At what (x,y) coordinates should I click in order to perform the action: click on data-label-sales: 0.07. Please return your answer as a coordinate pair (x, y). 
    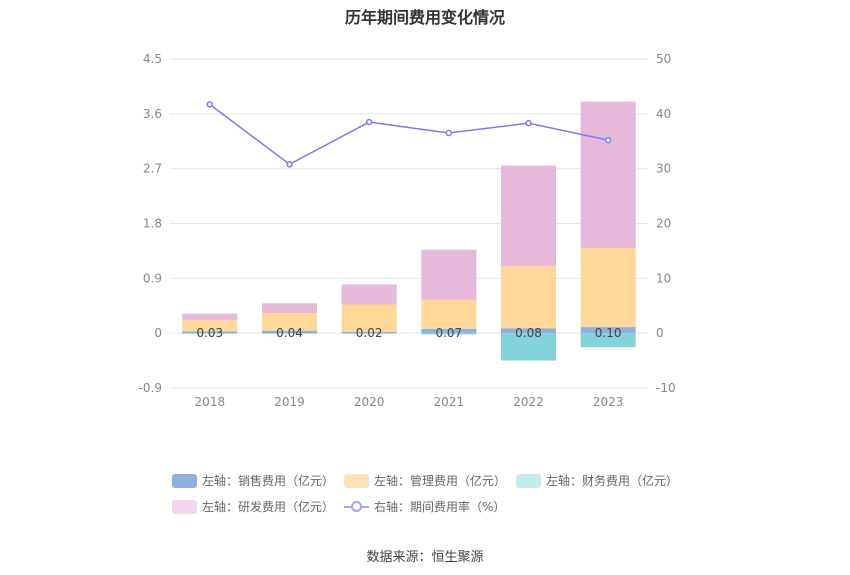
    Looking at the image, I should click on (448, 333).